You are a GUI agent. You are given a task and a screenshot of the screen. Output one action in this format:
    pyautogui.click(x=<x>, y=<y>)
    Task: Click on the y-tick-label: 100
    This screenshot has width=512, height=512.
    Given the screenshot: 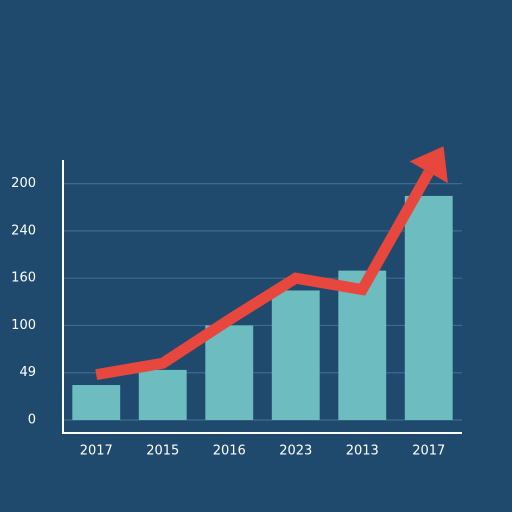 What is the action you would take?
    pyautogui.click(x=23, y=325)
    